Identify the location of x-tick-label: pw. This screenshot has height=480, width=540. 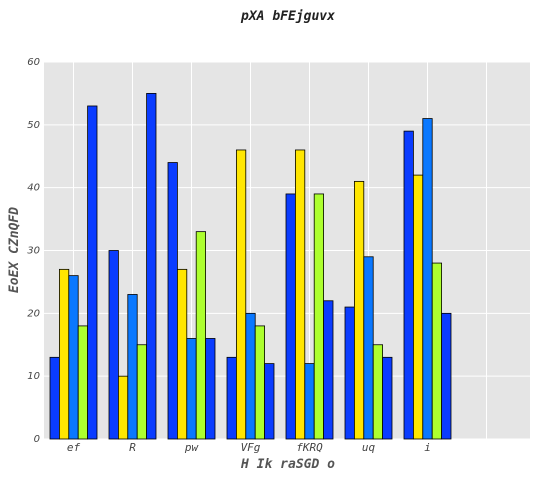
(192, 447).